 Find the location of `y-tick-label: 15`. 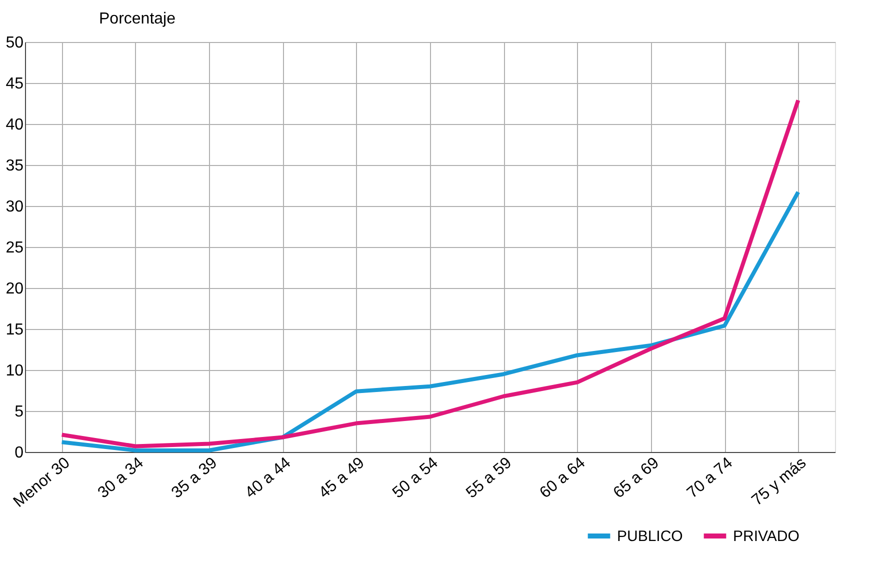

y-tick-label: 15 is located at coordinates (15, 330).